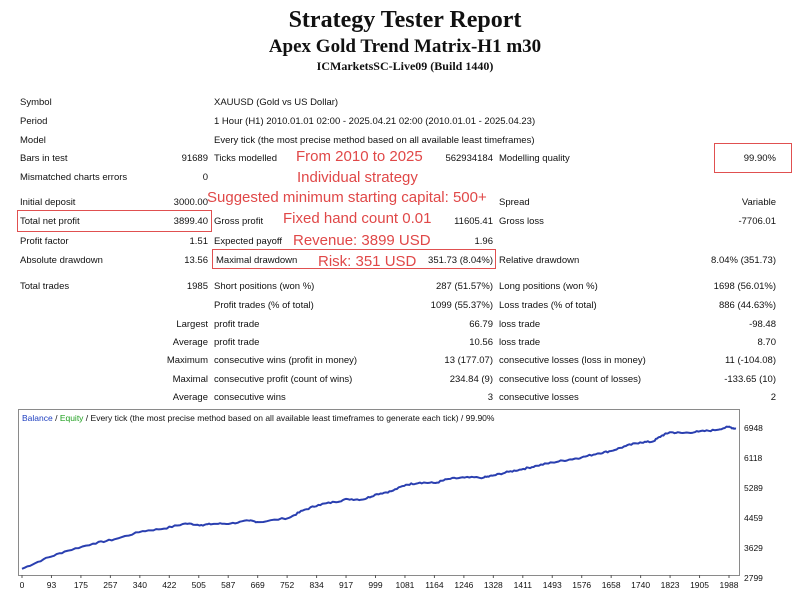 The height and width of the screenshot is (600, 810). Describe the element at coordinates (346, 585) in the screenshot. I see `x-tick-label: 917` at that location.